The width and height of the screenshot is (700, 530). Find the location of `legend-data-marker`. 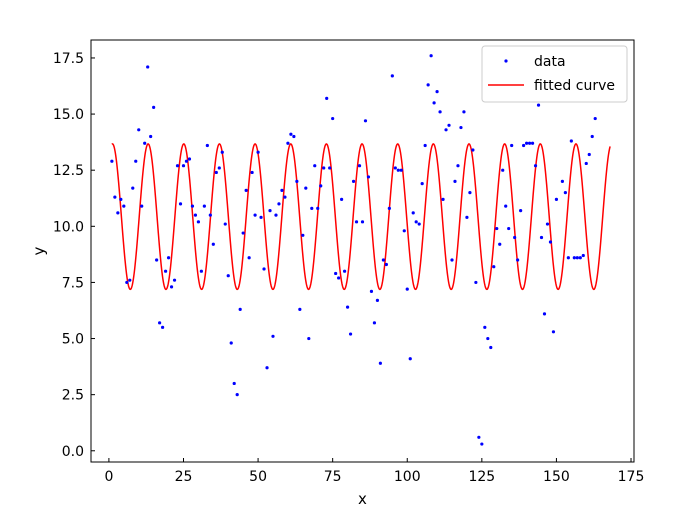

legend-data-marker is located at coordinates (506, 61).